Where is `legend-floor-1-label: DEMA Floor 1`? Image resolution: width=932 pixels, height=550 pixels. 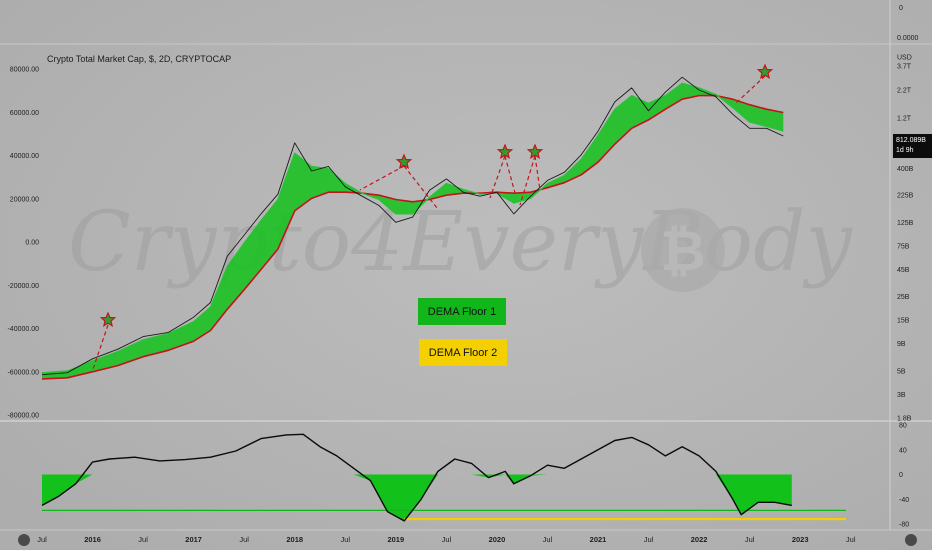
legend-floor-1-label: DEMA Floor 1 is located at coordinates (462, 311).